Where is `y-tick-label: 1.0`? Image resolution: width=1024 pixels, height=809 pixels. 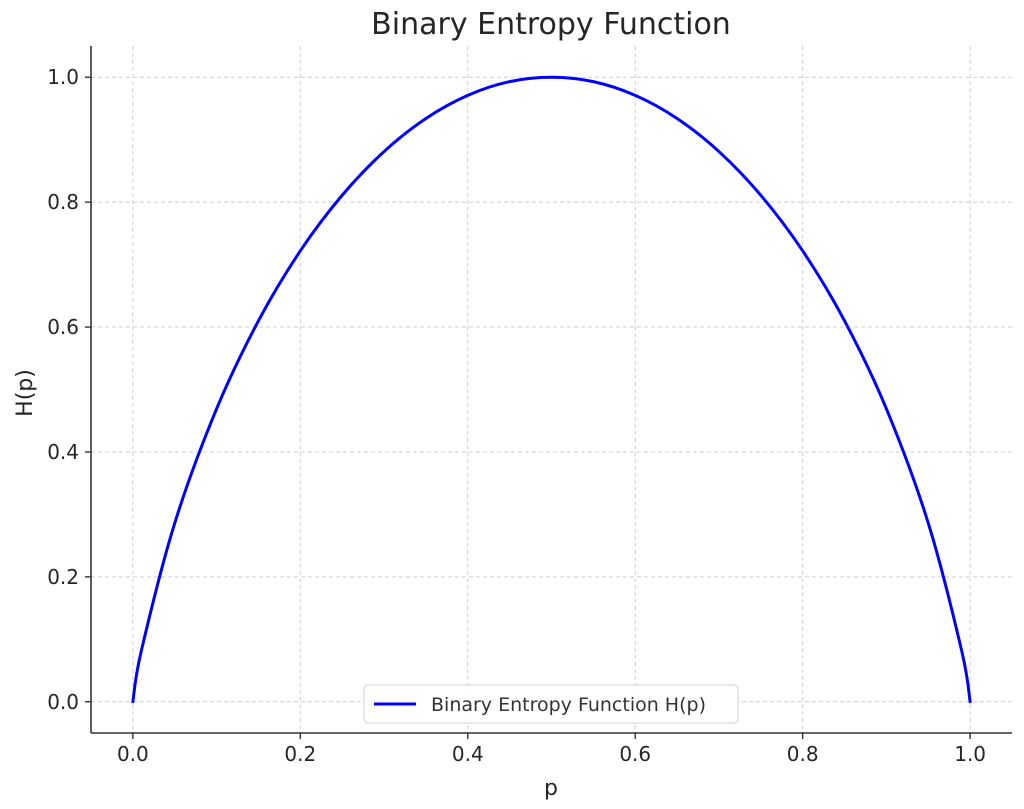
y-tick-label: 1.0 is located at coordinates (63, 77).